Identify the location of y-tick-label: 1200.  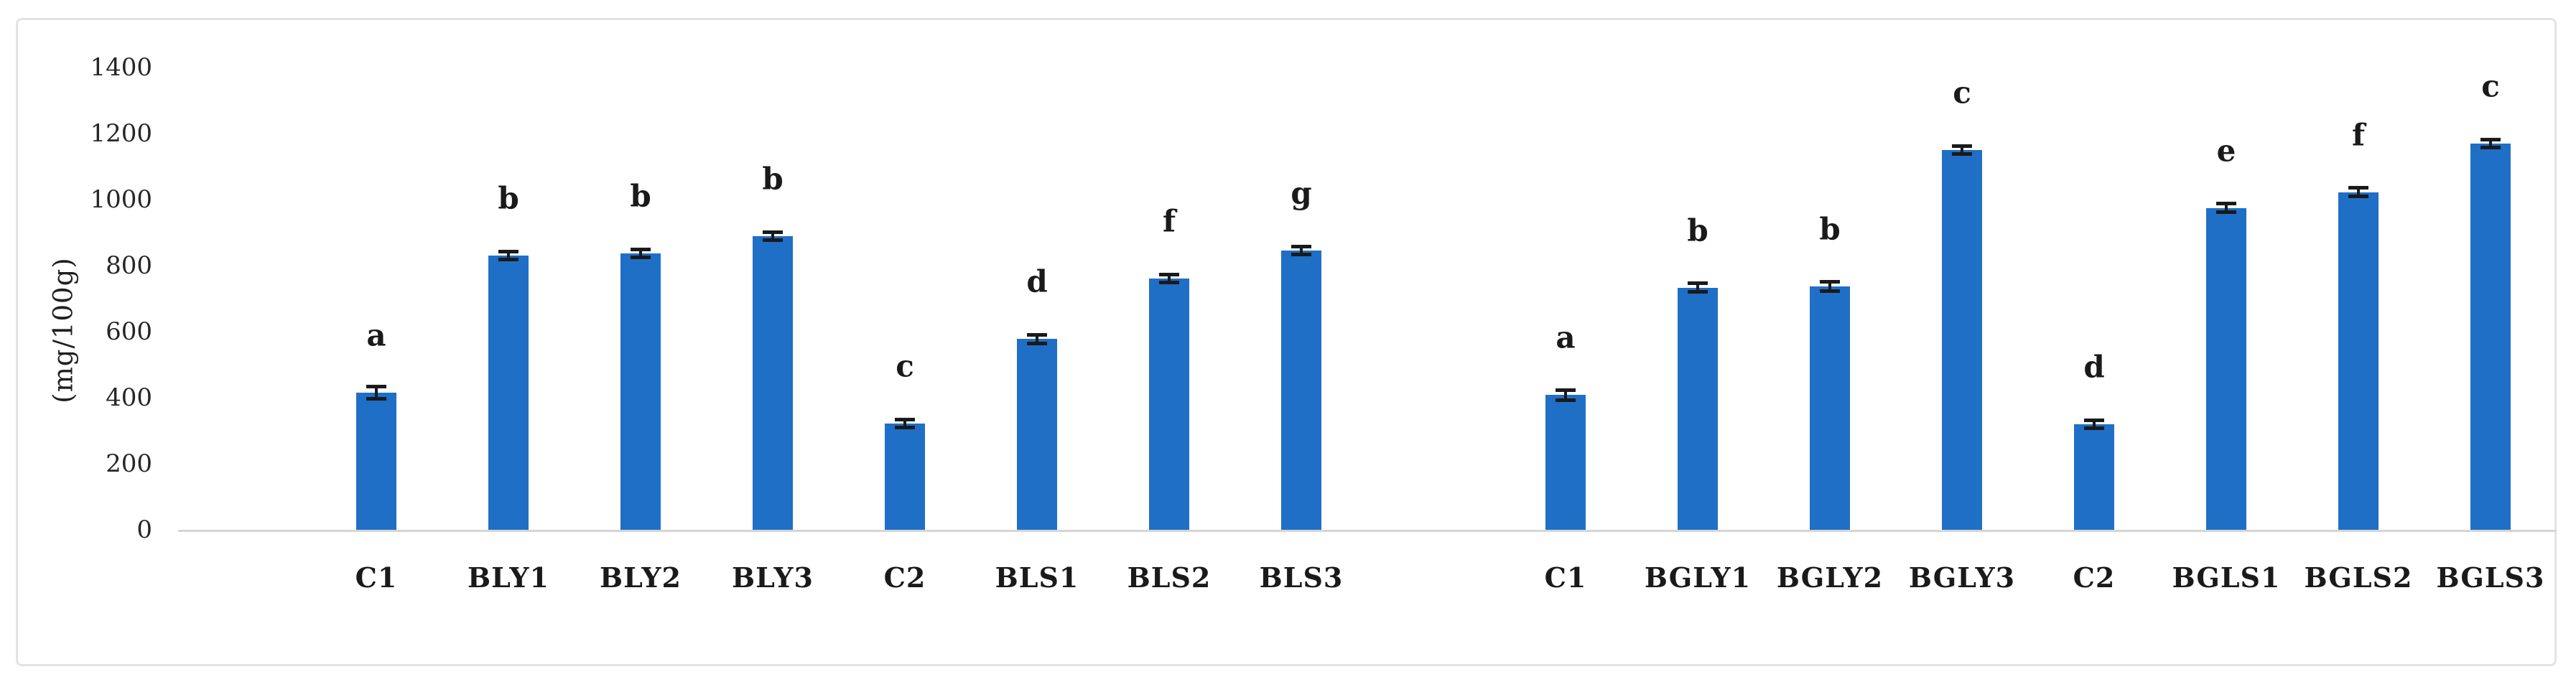
(121, 133).